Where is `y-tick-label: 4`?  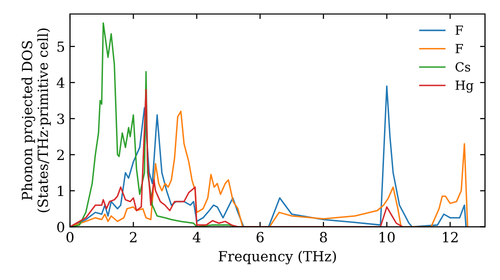
y-tick-label: 4 is located at coordinates (60, 82).